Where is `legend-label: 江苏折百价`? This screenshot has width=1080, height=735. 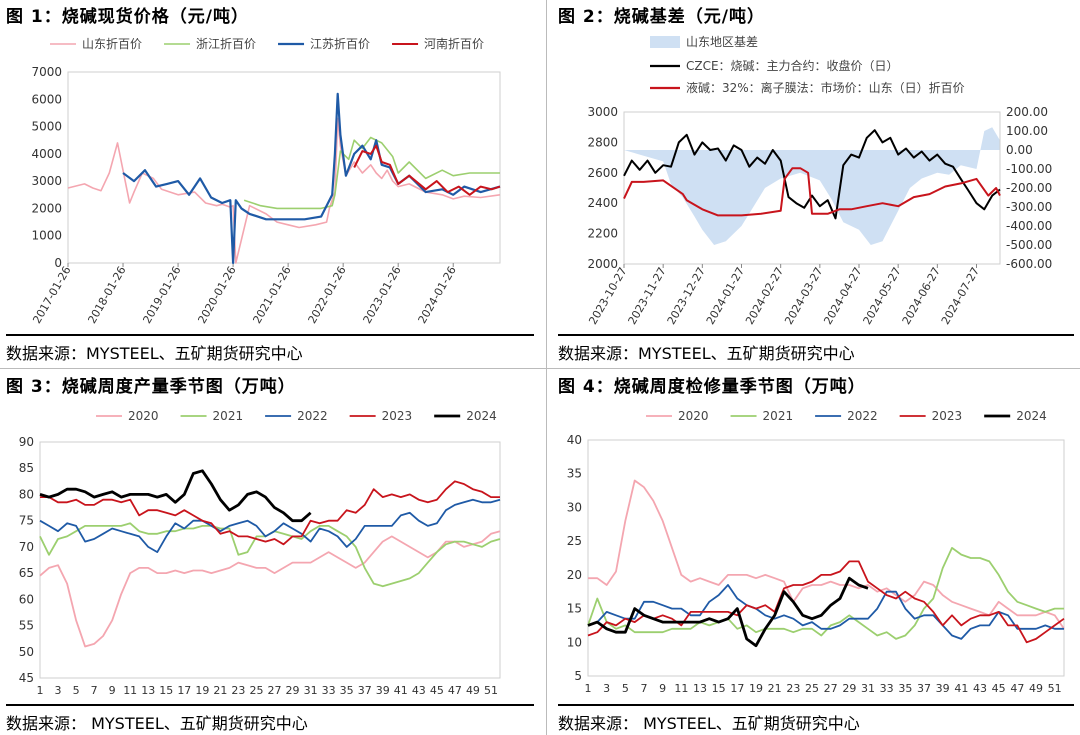 legend-label: 江苏折百价 is located at coordinates (340, 43).